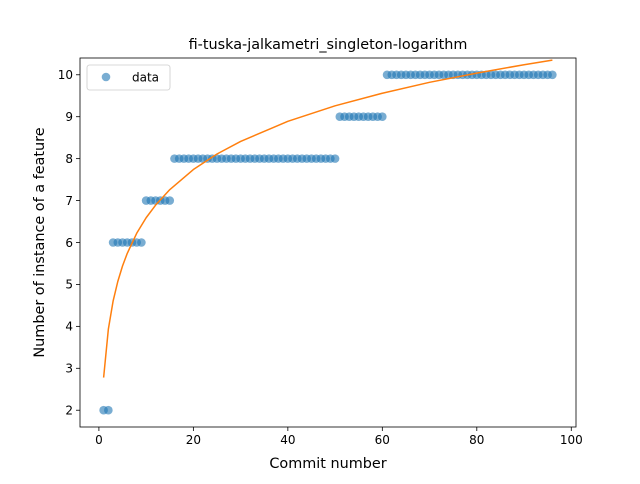 The width and height of the screenshot is (640, 484). Describe the element at coordinates (40, 242) in the screenshot. I see `y-axis-label: Number of instance of a feature` at that location.